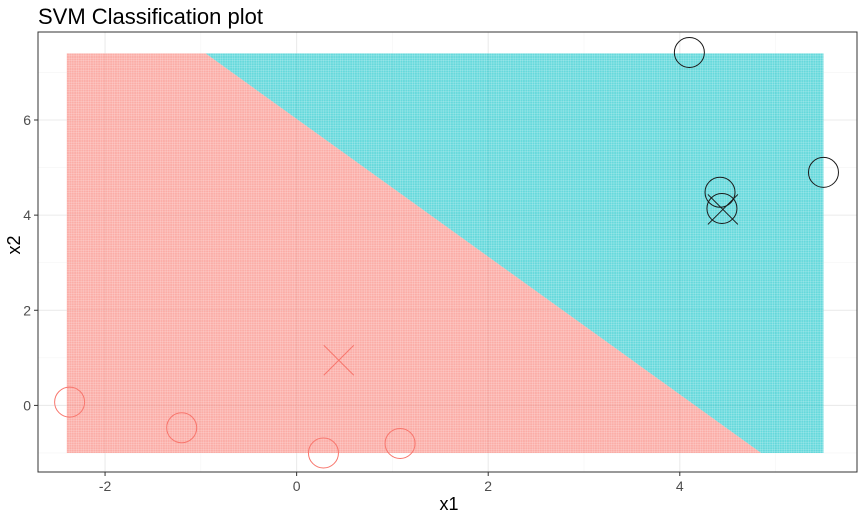  Describe the element at coordinates (27, 215) in the screenshot. I see `y-tick-label: 4` at that location.